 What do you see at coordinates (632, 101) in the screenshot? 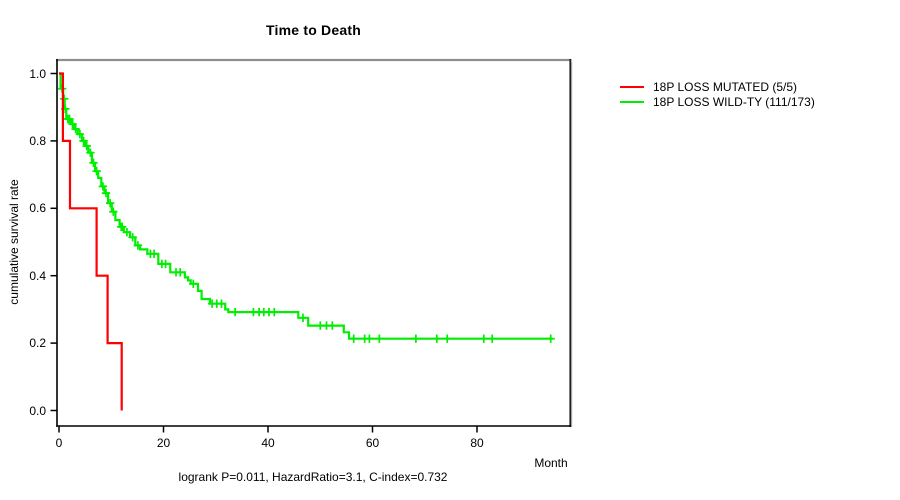
I see `legend-line-green-icon` at bounding box center [632, 101].